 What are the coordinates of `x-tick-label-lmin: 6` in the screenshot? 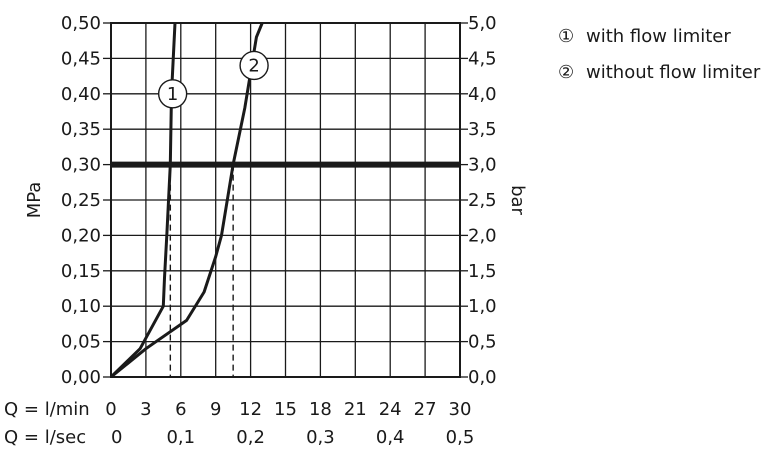 It's located at (180, 409).